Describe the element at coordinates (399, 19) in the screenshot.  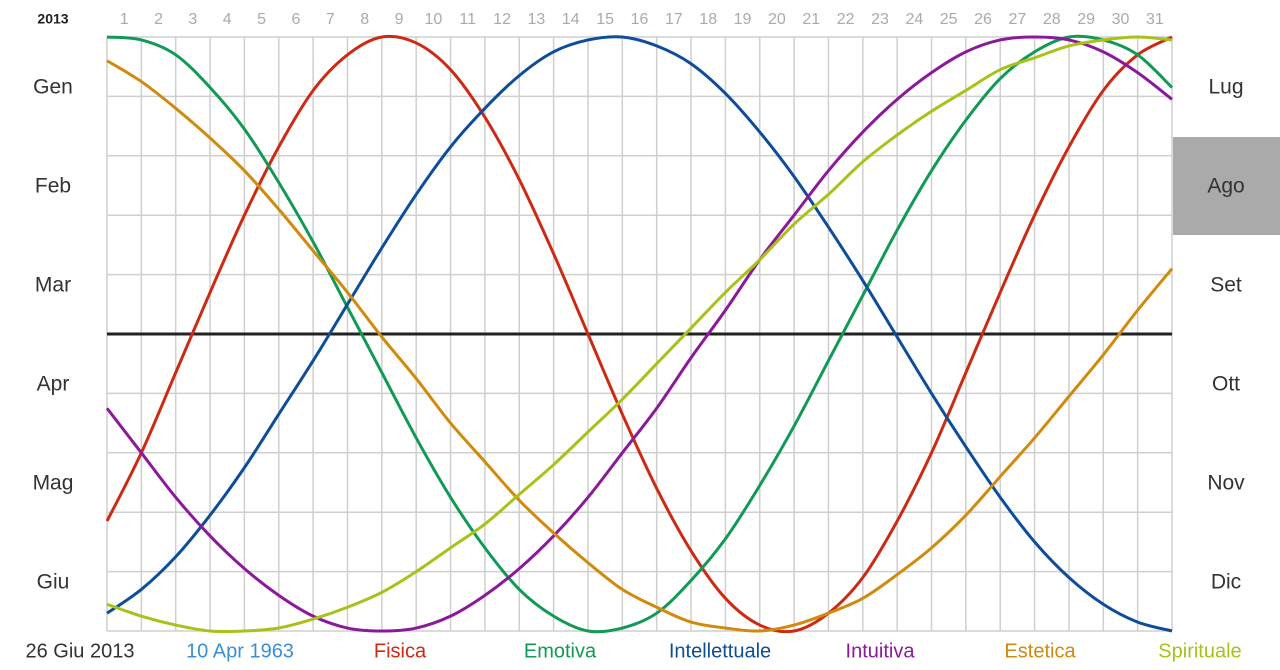
I see `day-label: 9` at that location.